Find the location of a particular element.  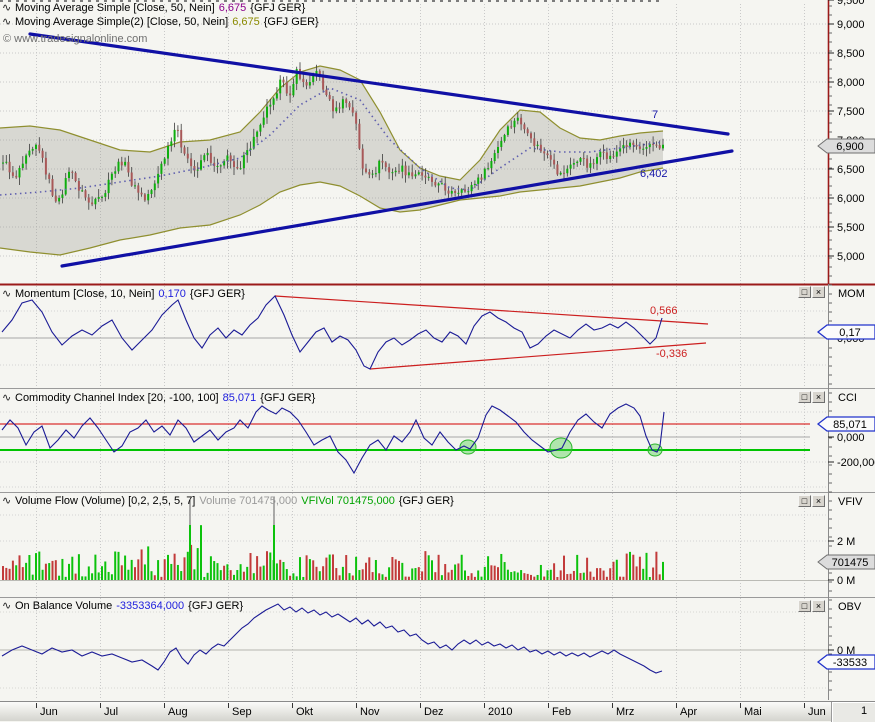

svg-text: 2 M is located at coordinates (846, 542).